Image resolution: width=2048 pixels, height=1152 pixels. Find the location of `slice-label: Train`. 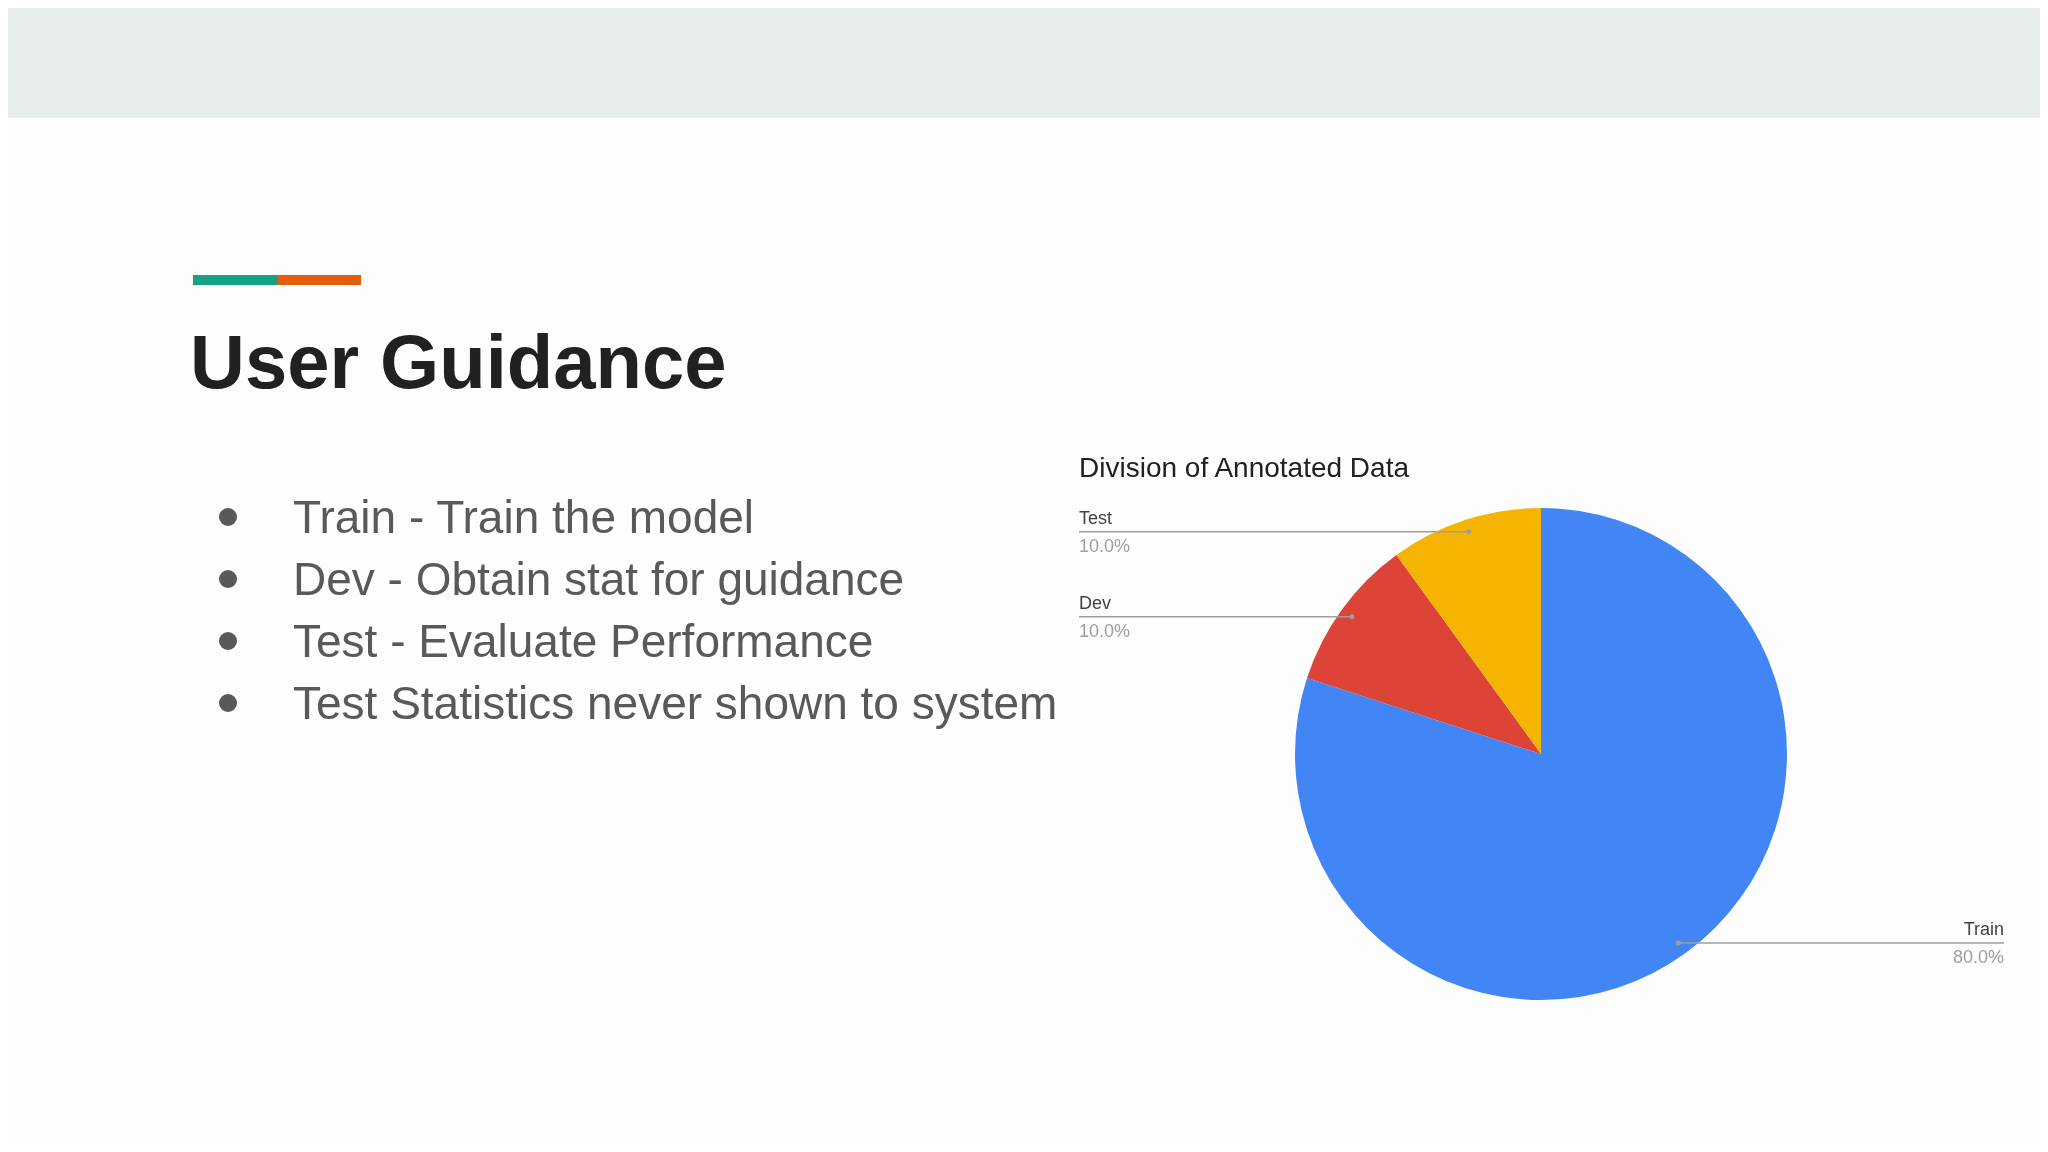

slice-label: Train is located at coordinates (1983, 929).